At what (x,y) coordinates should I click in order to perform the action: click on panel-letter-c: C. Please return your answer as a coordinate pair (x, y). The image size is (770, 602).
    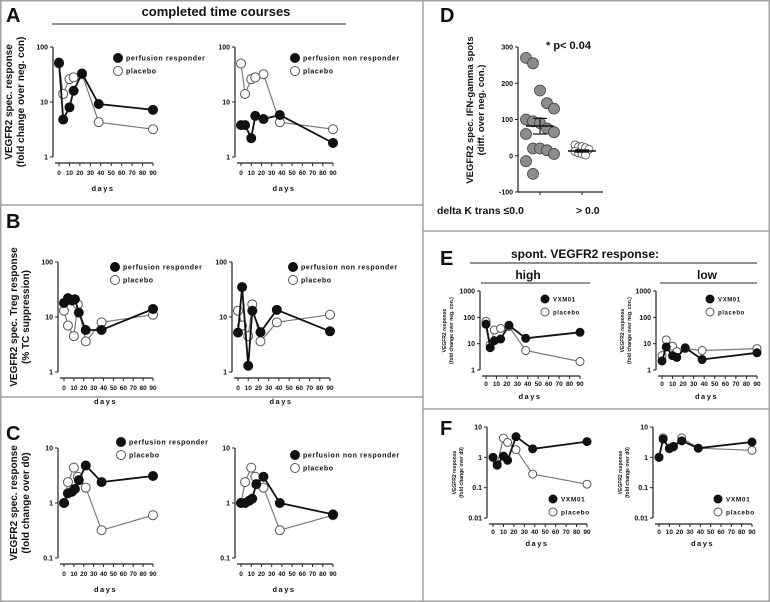
    Looking at the image, I should click on (13, 434).